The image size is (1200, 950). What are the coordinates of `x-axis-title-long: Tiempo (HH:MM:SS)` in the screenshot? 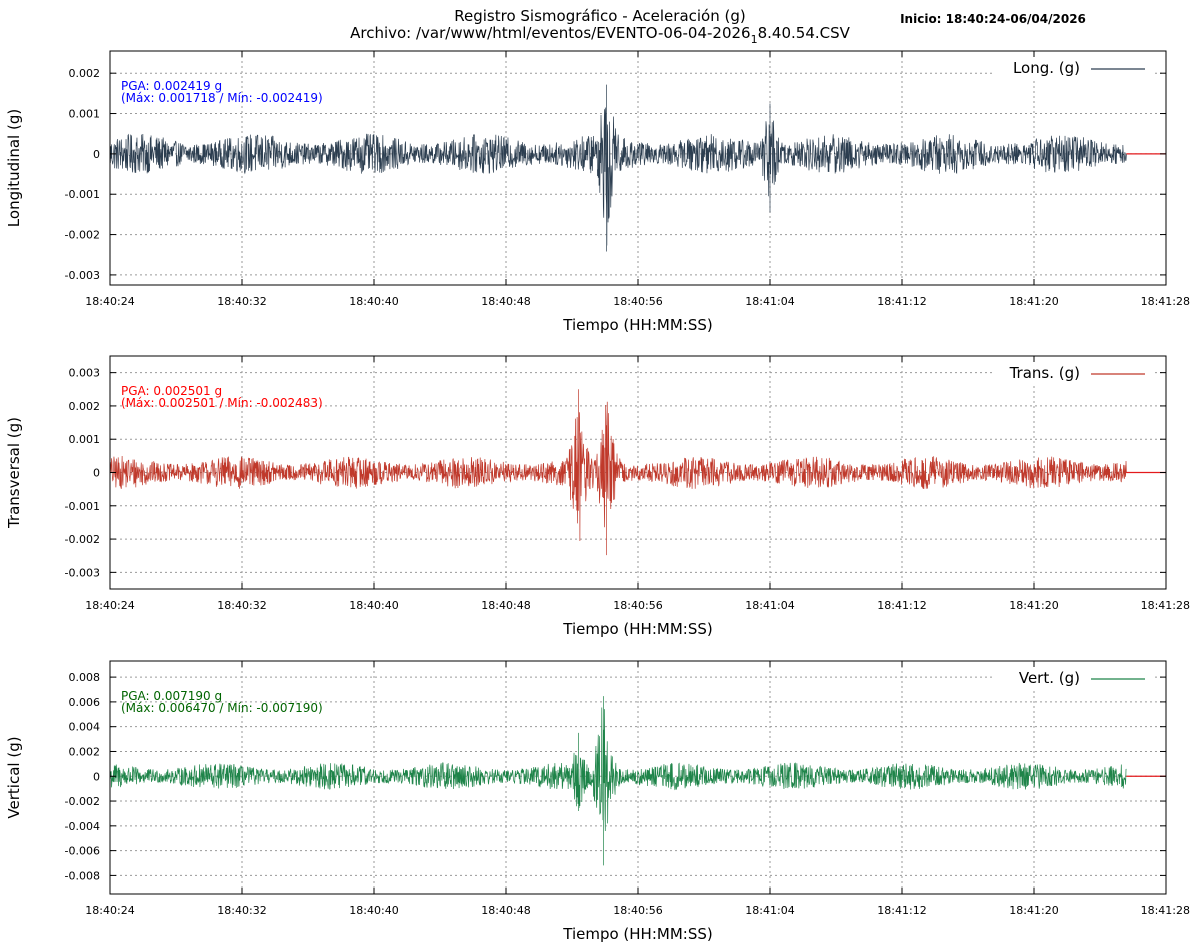 It's located at (637, 325).